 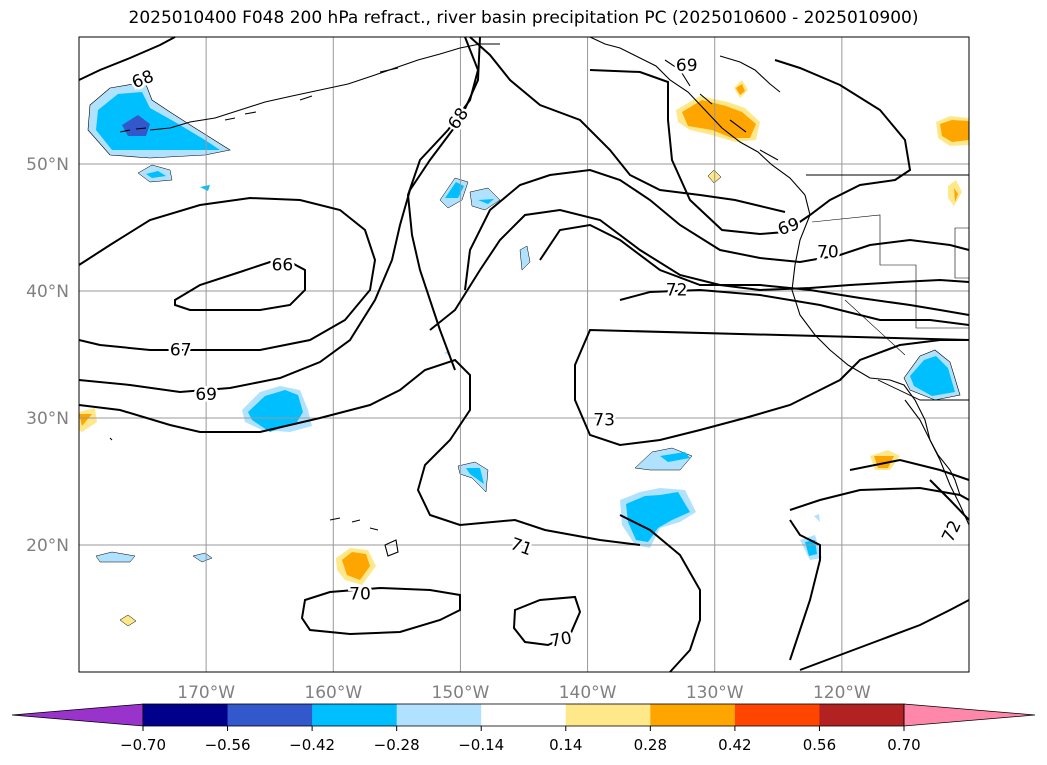 What do you see at coordinates (47, 165) in the screenshot?
I see `y-tick-label: 50°N` at bounding box center [47, 165].